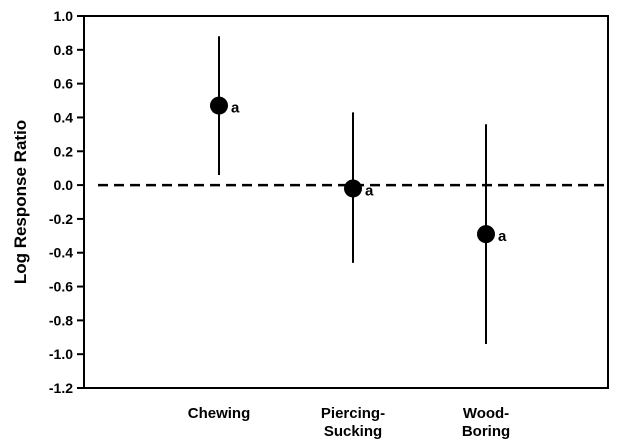 Image resolution: width=630 pixels, height=446 pixels. Describe the element at coordinates (64, 117) in the screenshot. I see `y-tick-label: 0.4` at that location.